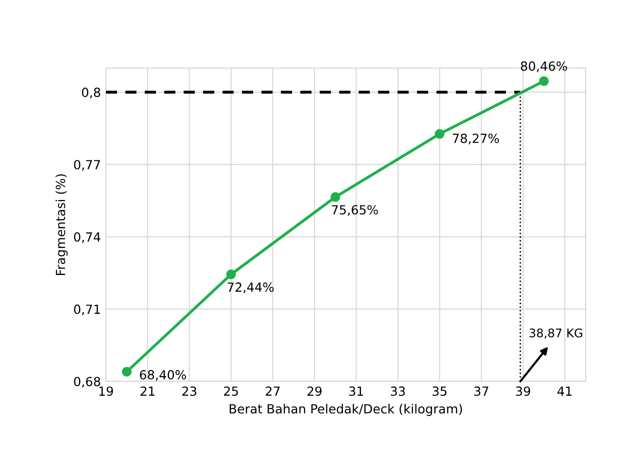 The height and width of the screenshot is (454, 623). I want to click on x-tick-label: 29, so click(314, 391).